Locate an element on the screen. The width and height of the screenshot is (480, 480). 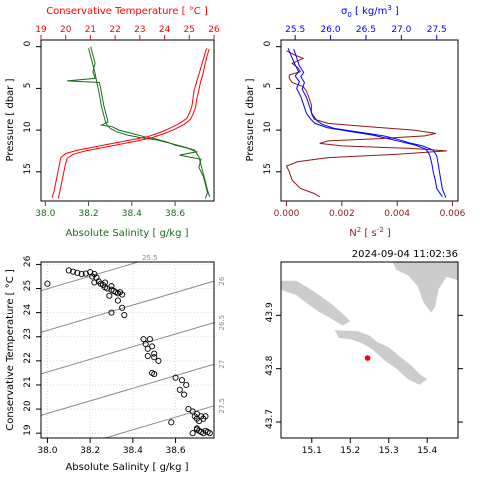
panel1-plot-frame is located at coordinates (127, 120).